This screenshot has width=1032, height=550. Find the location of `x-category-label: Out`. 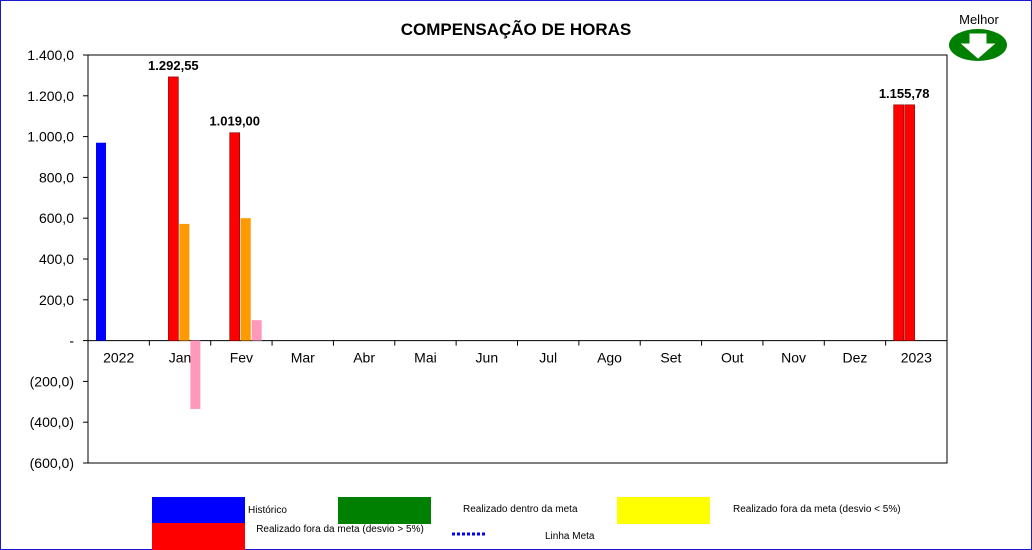

x-category-label: Out is located at coordinates (732, 358).